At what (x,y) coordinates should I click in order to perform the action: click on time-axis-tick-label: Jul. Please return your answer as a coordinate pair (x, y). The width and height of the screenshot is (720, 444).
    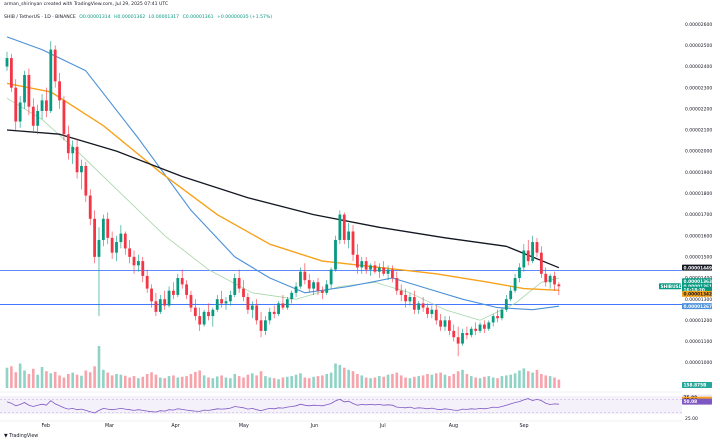
    Looking at the image, I should click on (382, 426).